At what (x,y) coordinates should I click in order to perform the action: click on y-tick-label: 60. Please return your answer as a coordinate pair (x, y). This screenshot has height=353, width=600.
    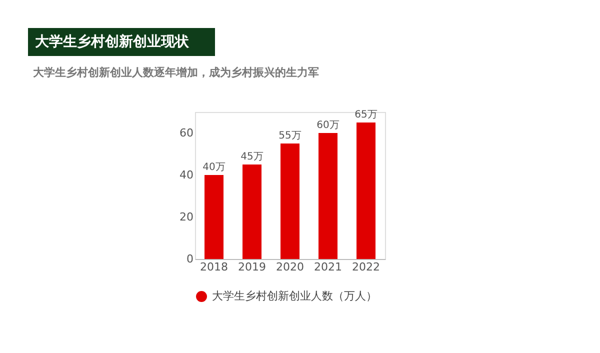
    Looking at the image, I should click on (187, 133).